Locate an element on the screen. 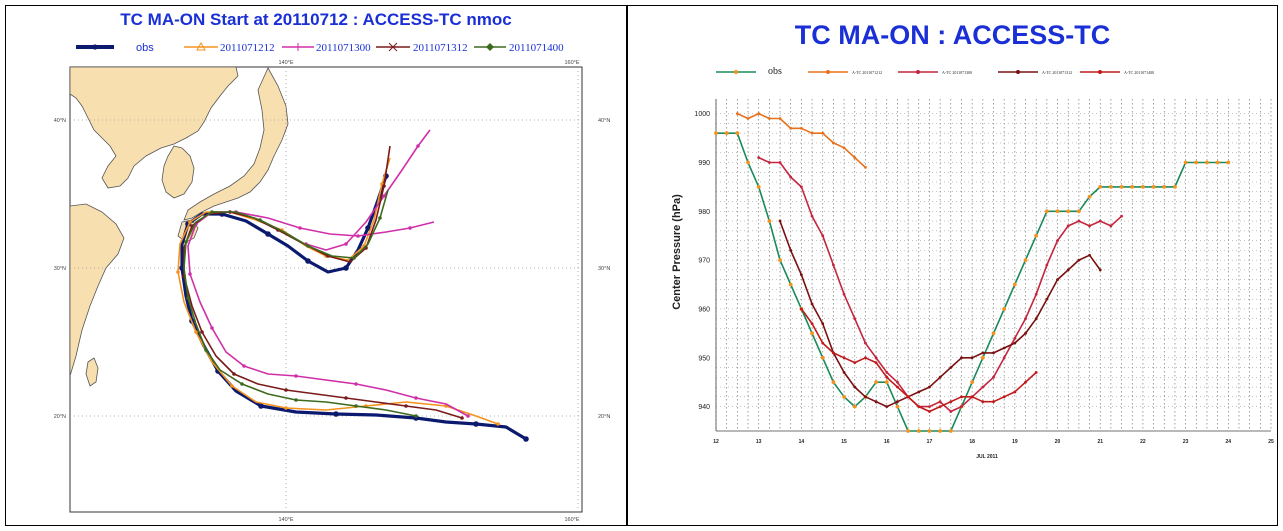 The image size is (1283, 531). lat-label-20-left: 20°N is located at coordinates (60, 417).